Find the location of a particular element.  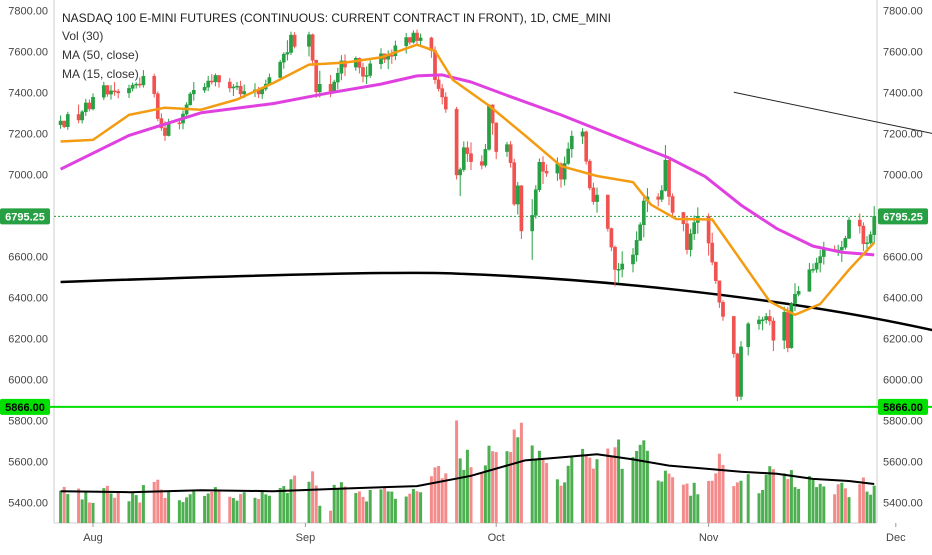

y-tick-label-right: 6200.00 is located at coordinates (903, 339).